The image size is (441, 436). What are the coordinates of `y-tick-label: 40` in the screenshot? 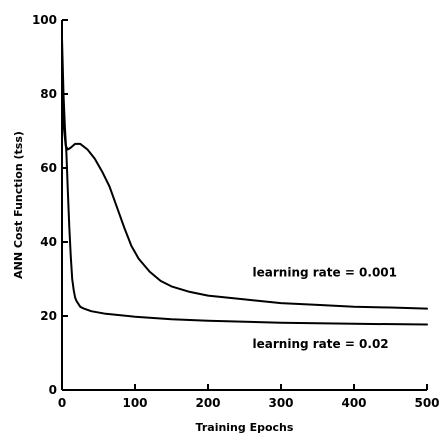 It's located at (48, 242).